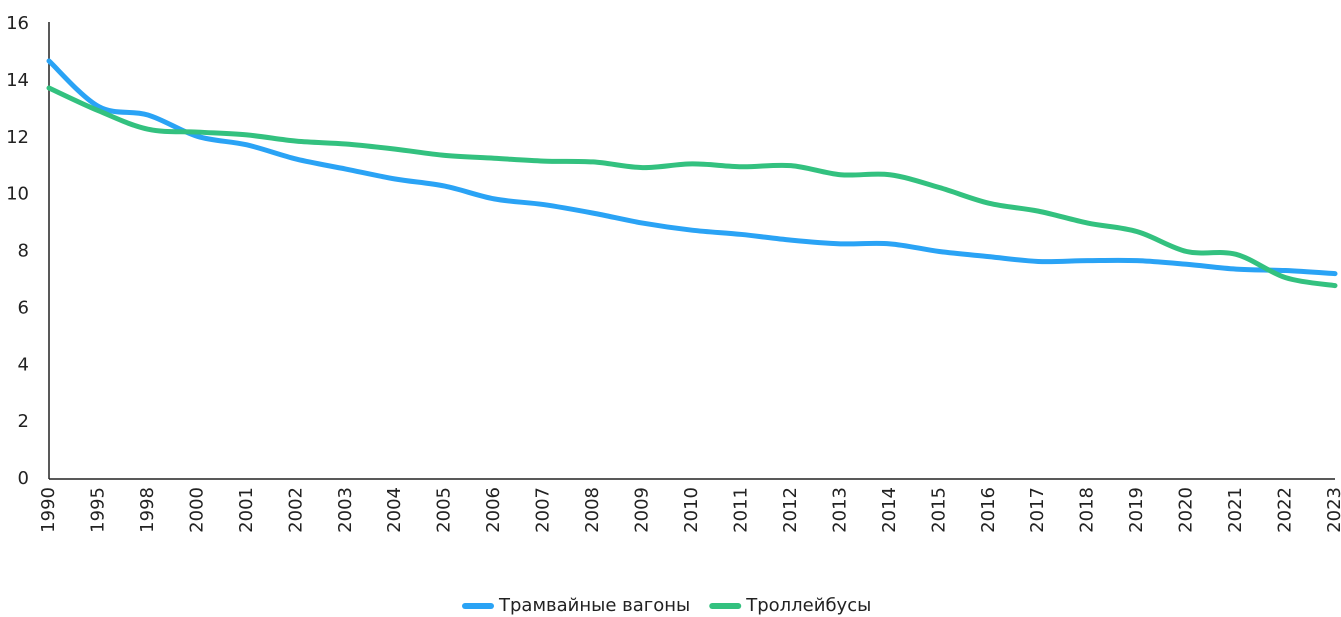 The height and width of the screenshot is (617, 1341). I want to click on legend-label: Троллейбусы, so click(808, 605).